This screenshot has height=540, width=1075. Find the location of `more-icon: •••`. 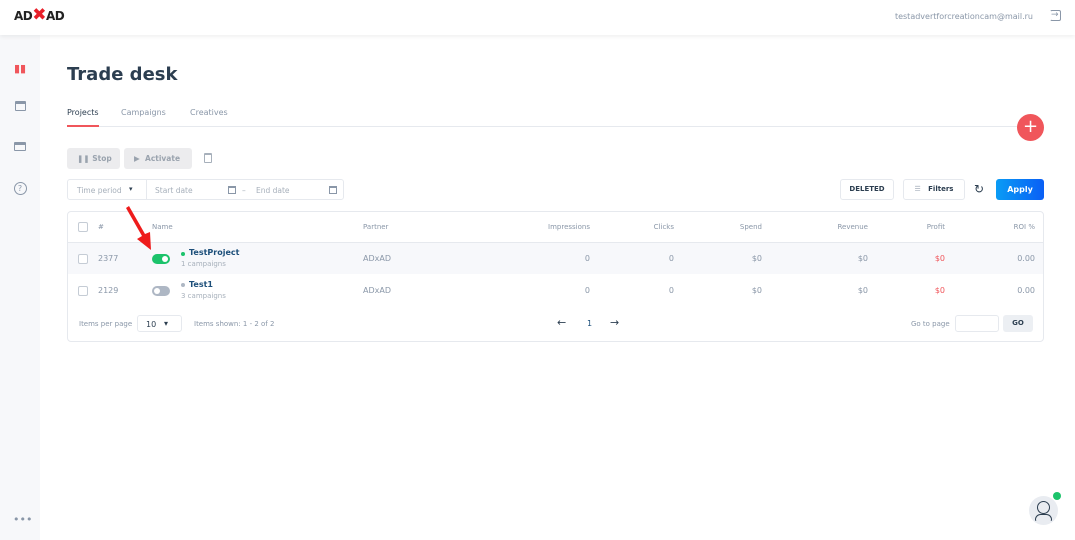

more-icon: ••• is located at coordinates (23, 519).